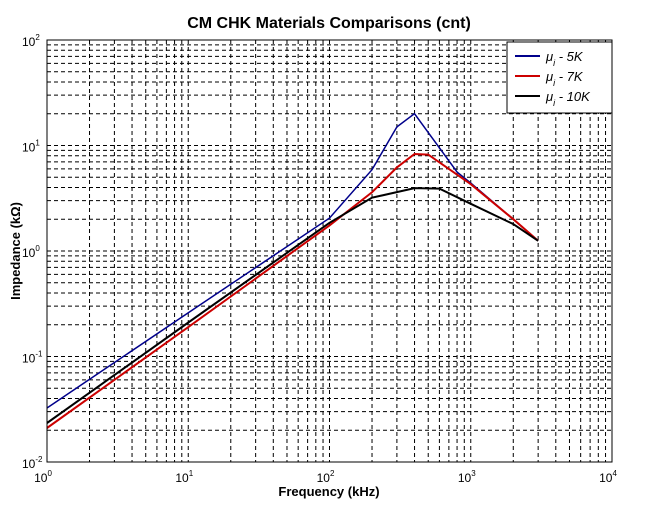 The height and width of the screenshot is (512, 655). Describe the element at coordinates (43, 477) in the screenshot. I see `x-tick-label: 10⁰` at that location.